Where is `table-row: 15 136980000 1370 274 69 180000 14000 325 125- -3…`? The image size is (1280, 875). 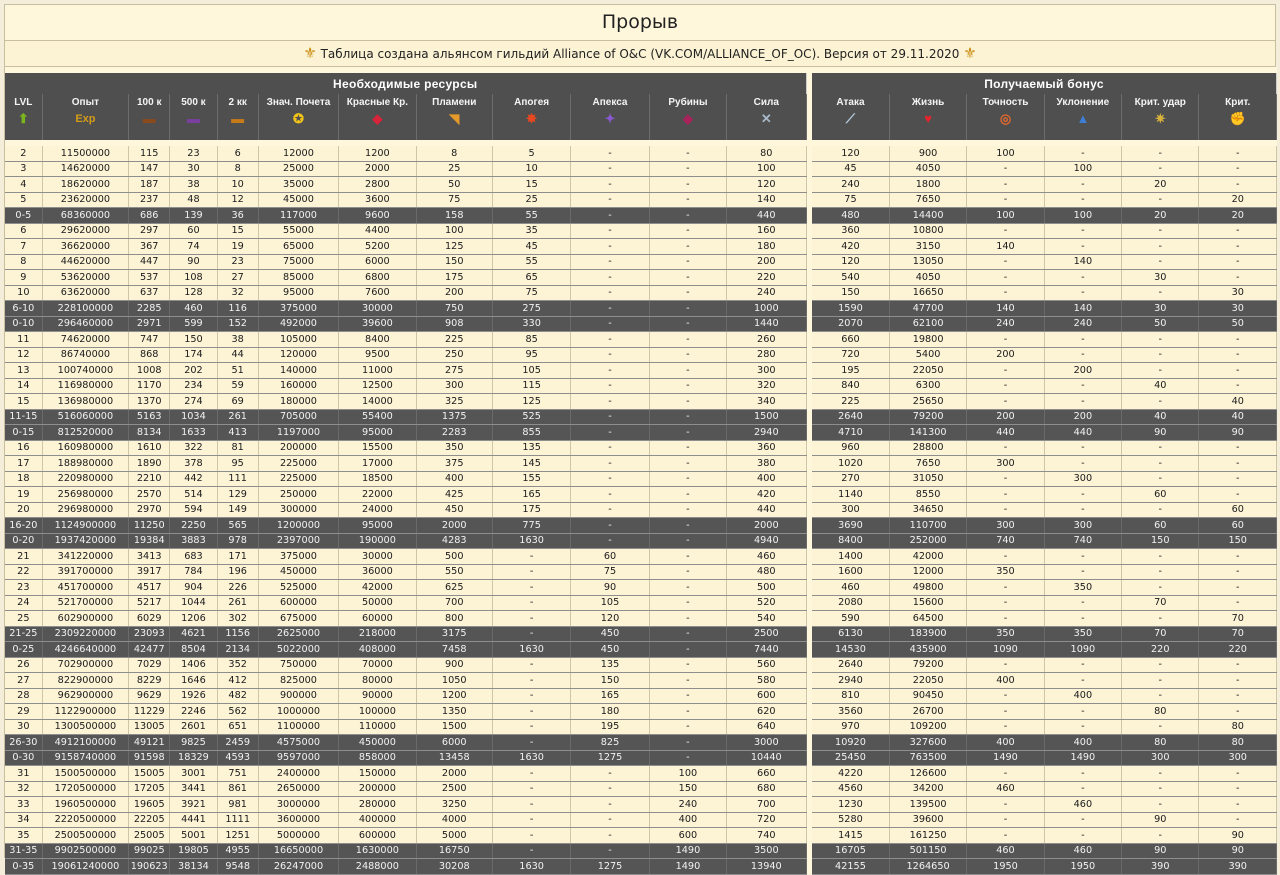 table-row: 15 136980000 1370 274 69 180000 14000 325 125- -3… is located at coordinates (641, 401).